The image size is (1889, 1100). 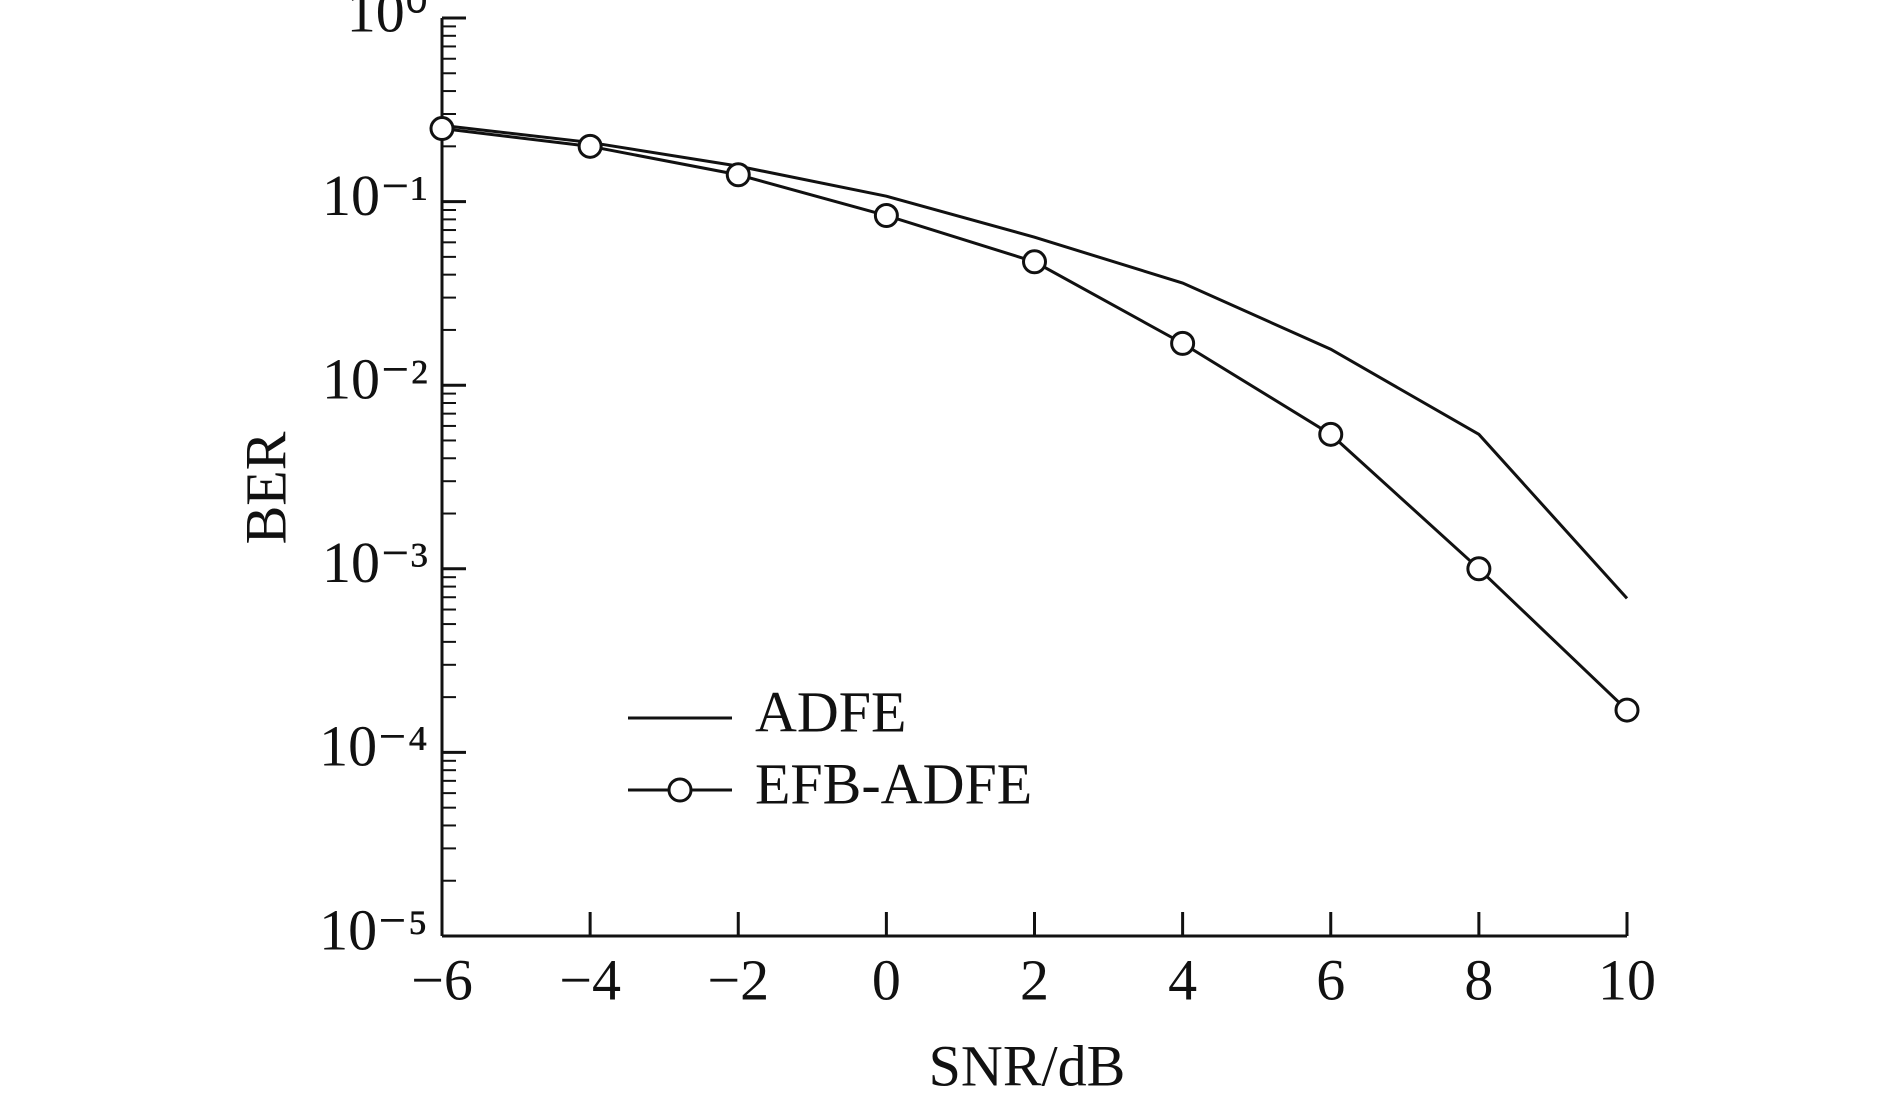 I want to click on legend-label: EFB-ADFE, so click(x=893, y=783).